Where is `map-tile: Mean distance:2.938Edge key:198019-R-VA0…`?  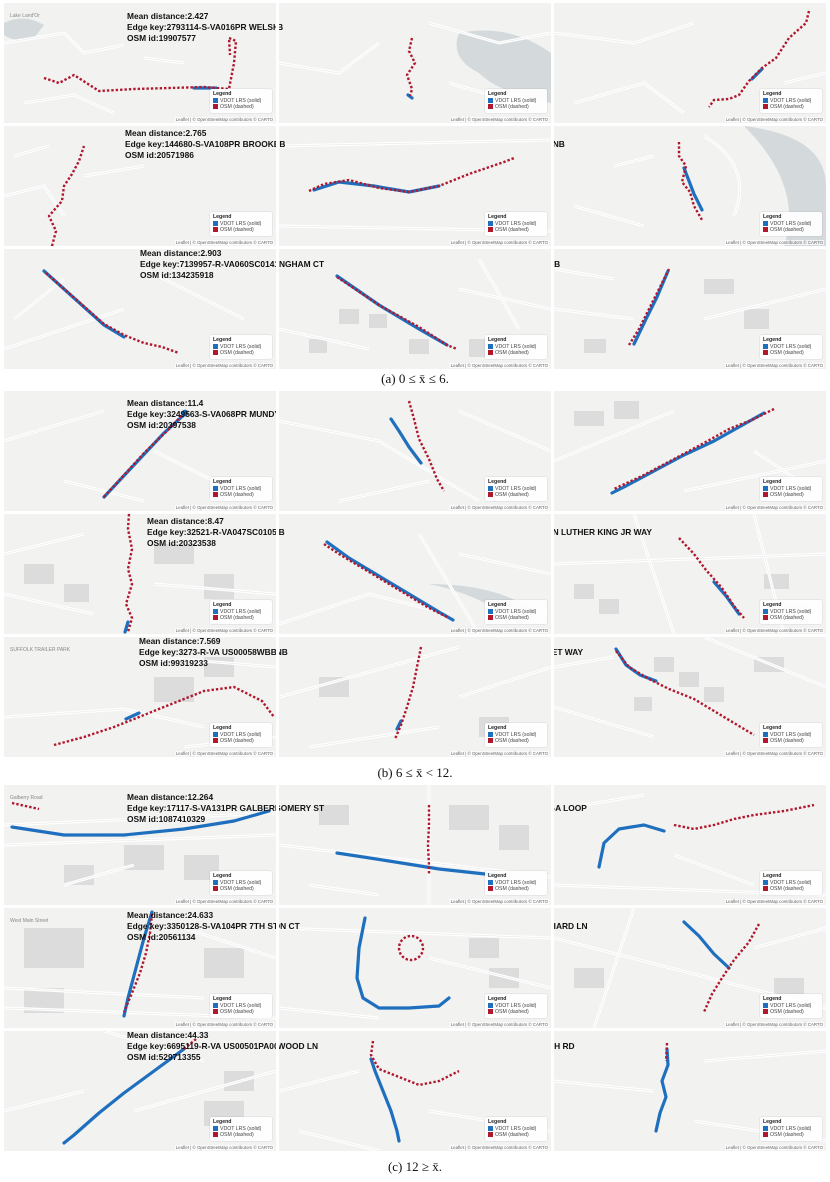
map-tile: Mean distance:2.938Edge key:198019-R-VA0… is located at coordinates (415, 63).